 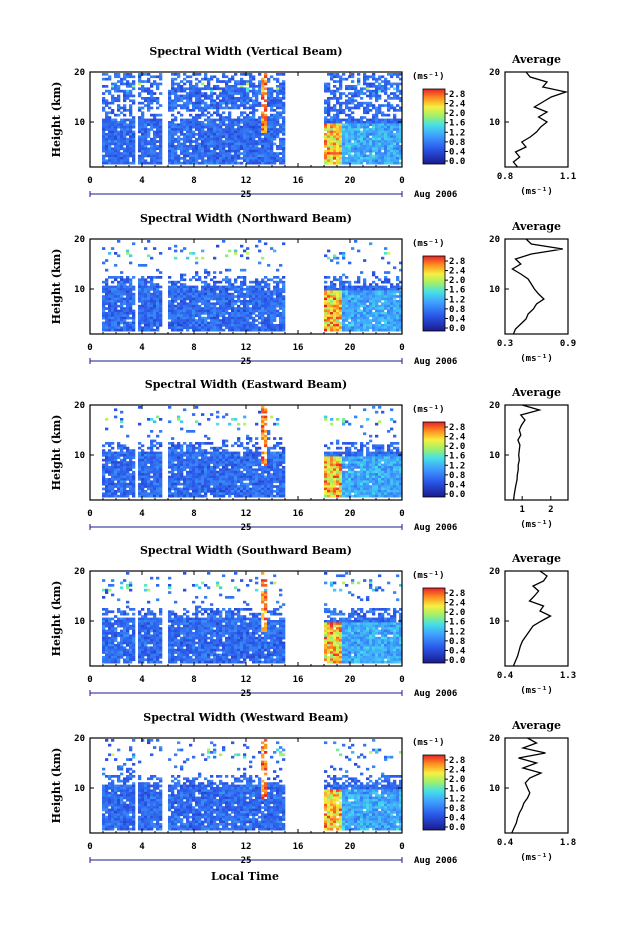 I want to click on x-tick-label: 16, so click(x=298, y=181).